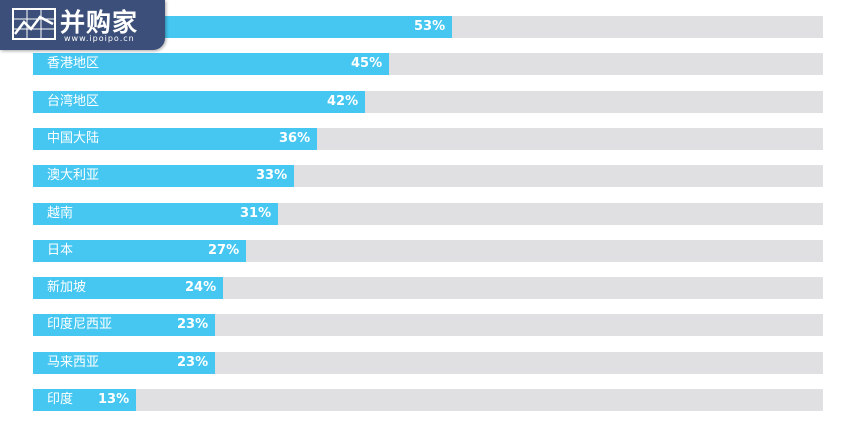  What do you see at coordinates (430, 26) in the screenshot?
I see `value-label: 53%` at bounding box center [430, 26].